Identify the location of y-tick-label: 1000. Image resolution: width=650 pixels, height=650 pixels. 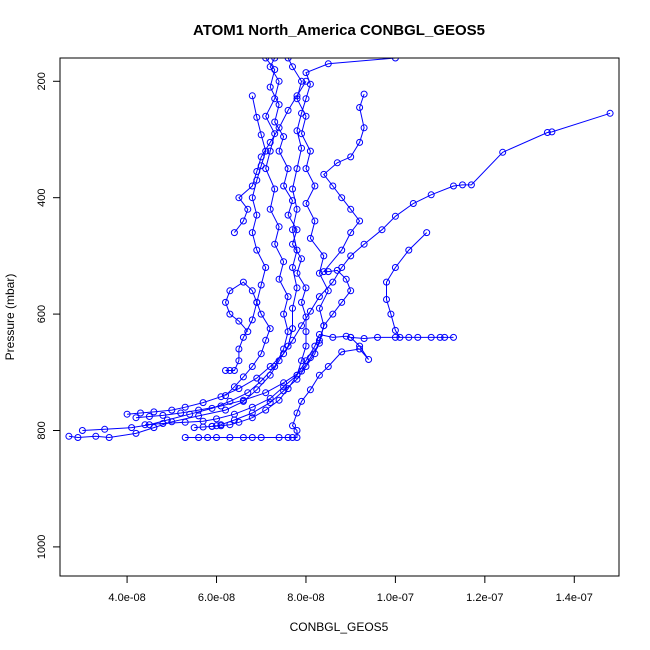
(42, 547).